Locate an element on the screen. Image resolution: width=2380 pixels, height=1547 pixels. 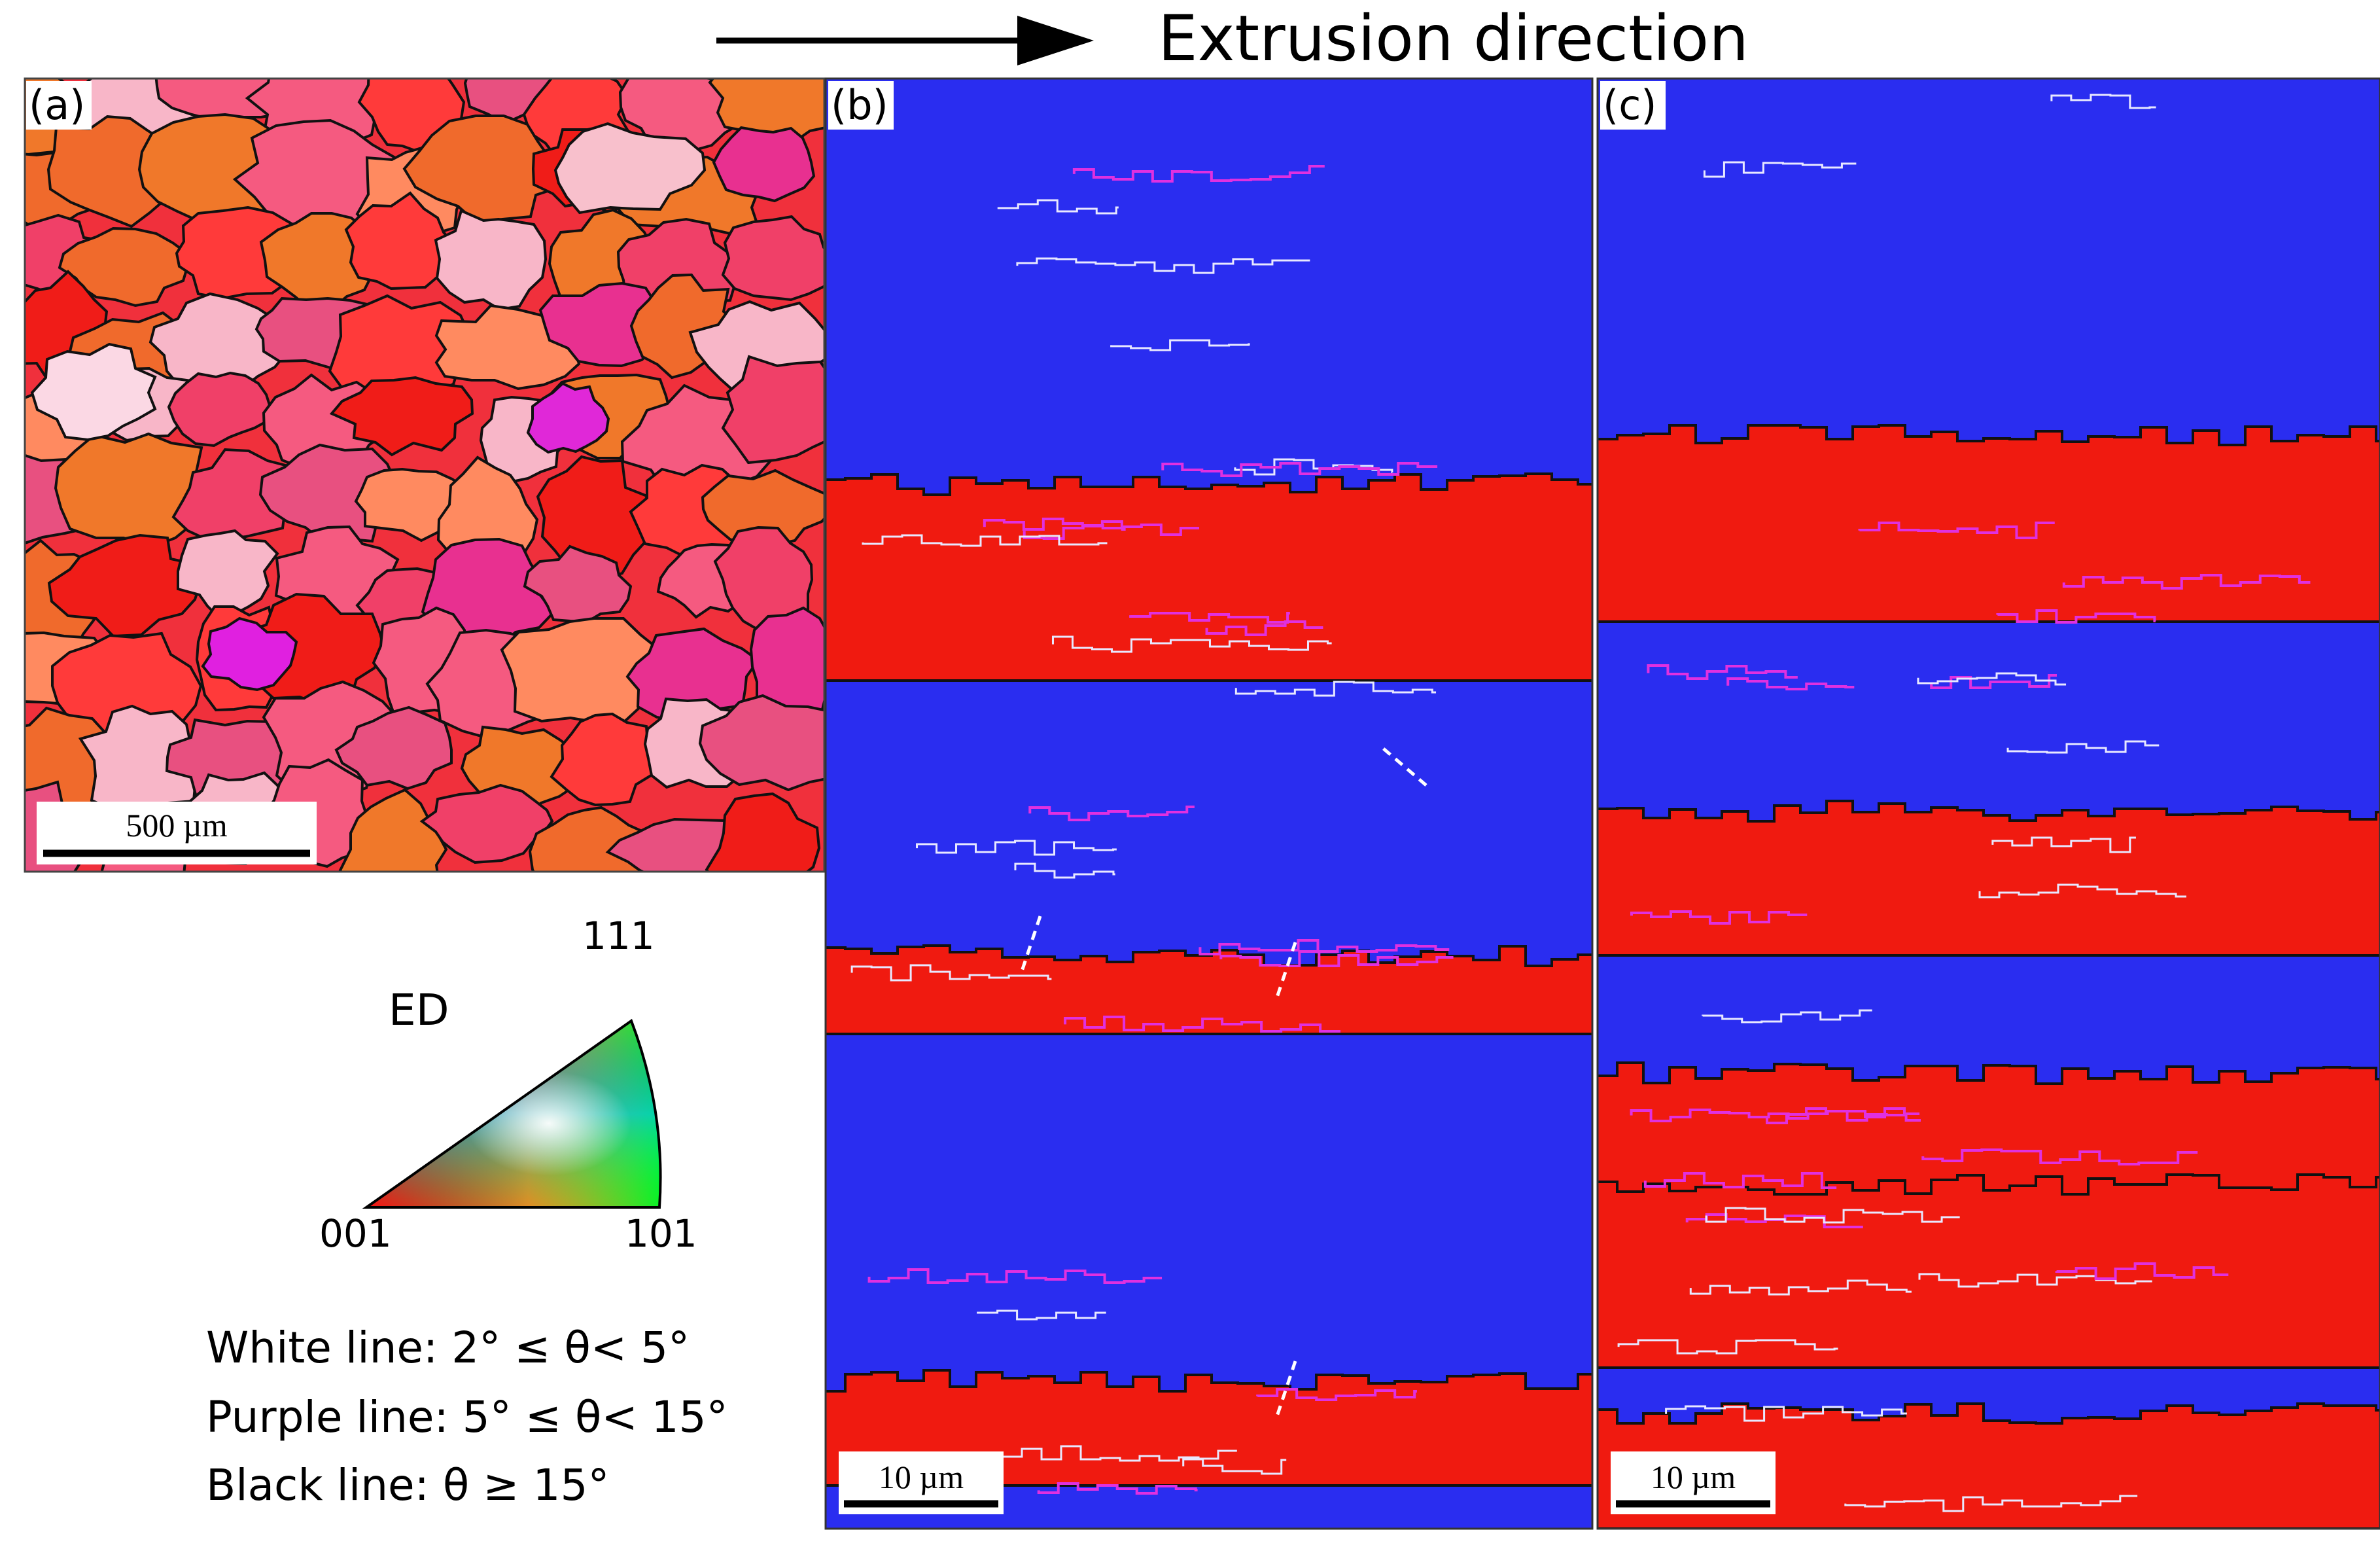
extrusion-direction-label: Extrusion direction is located at coordinates (1453, 38).